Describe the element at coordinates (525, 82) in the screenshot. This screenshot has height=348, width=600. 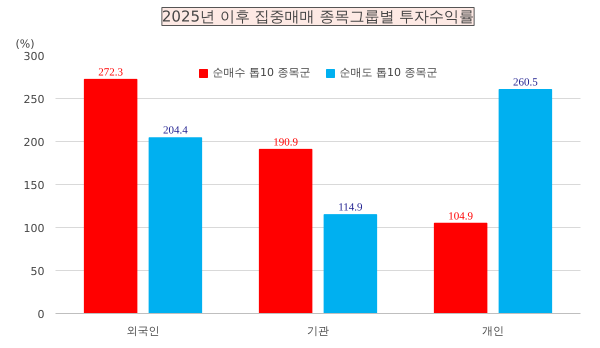
I see `data-label: 260.5` at that location.